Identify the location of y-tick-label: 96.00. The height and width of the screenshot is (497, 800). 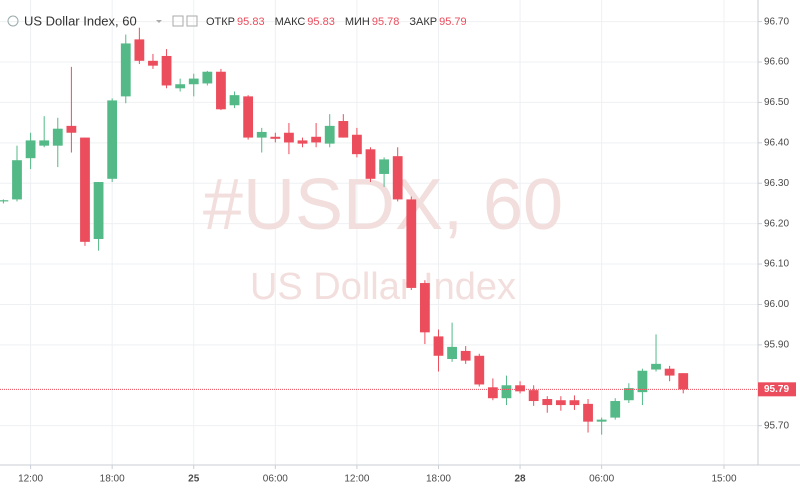
(776, 304).